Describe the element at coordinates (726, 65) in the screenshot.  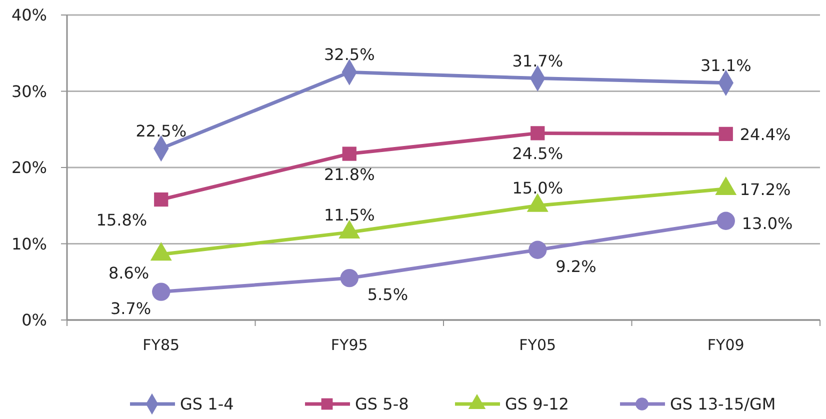
I see `data-label: 31.1%` at that location.